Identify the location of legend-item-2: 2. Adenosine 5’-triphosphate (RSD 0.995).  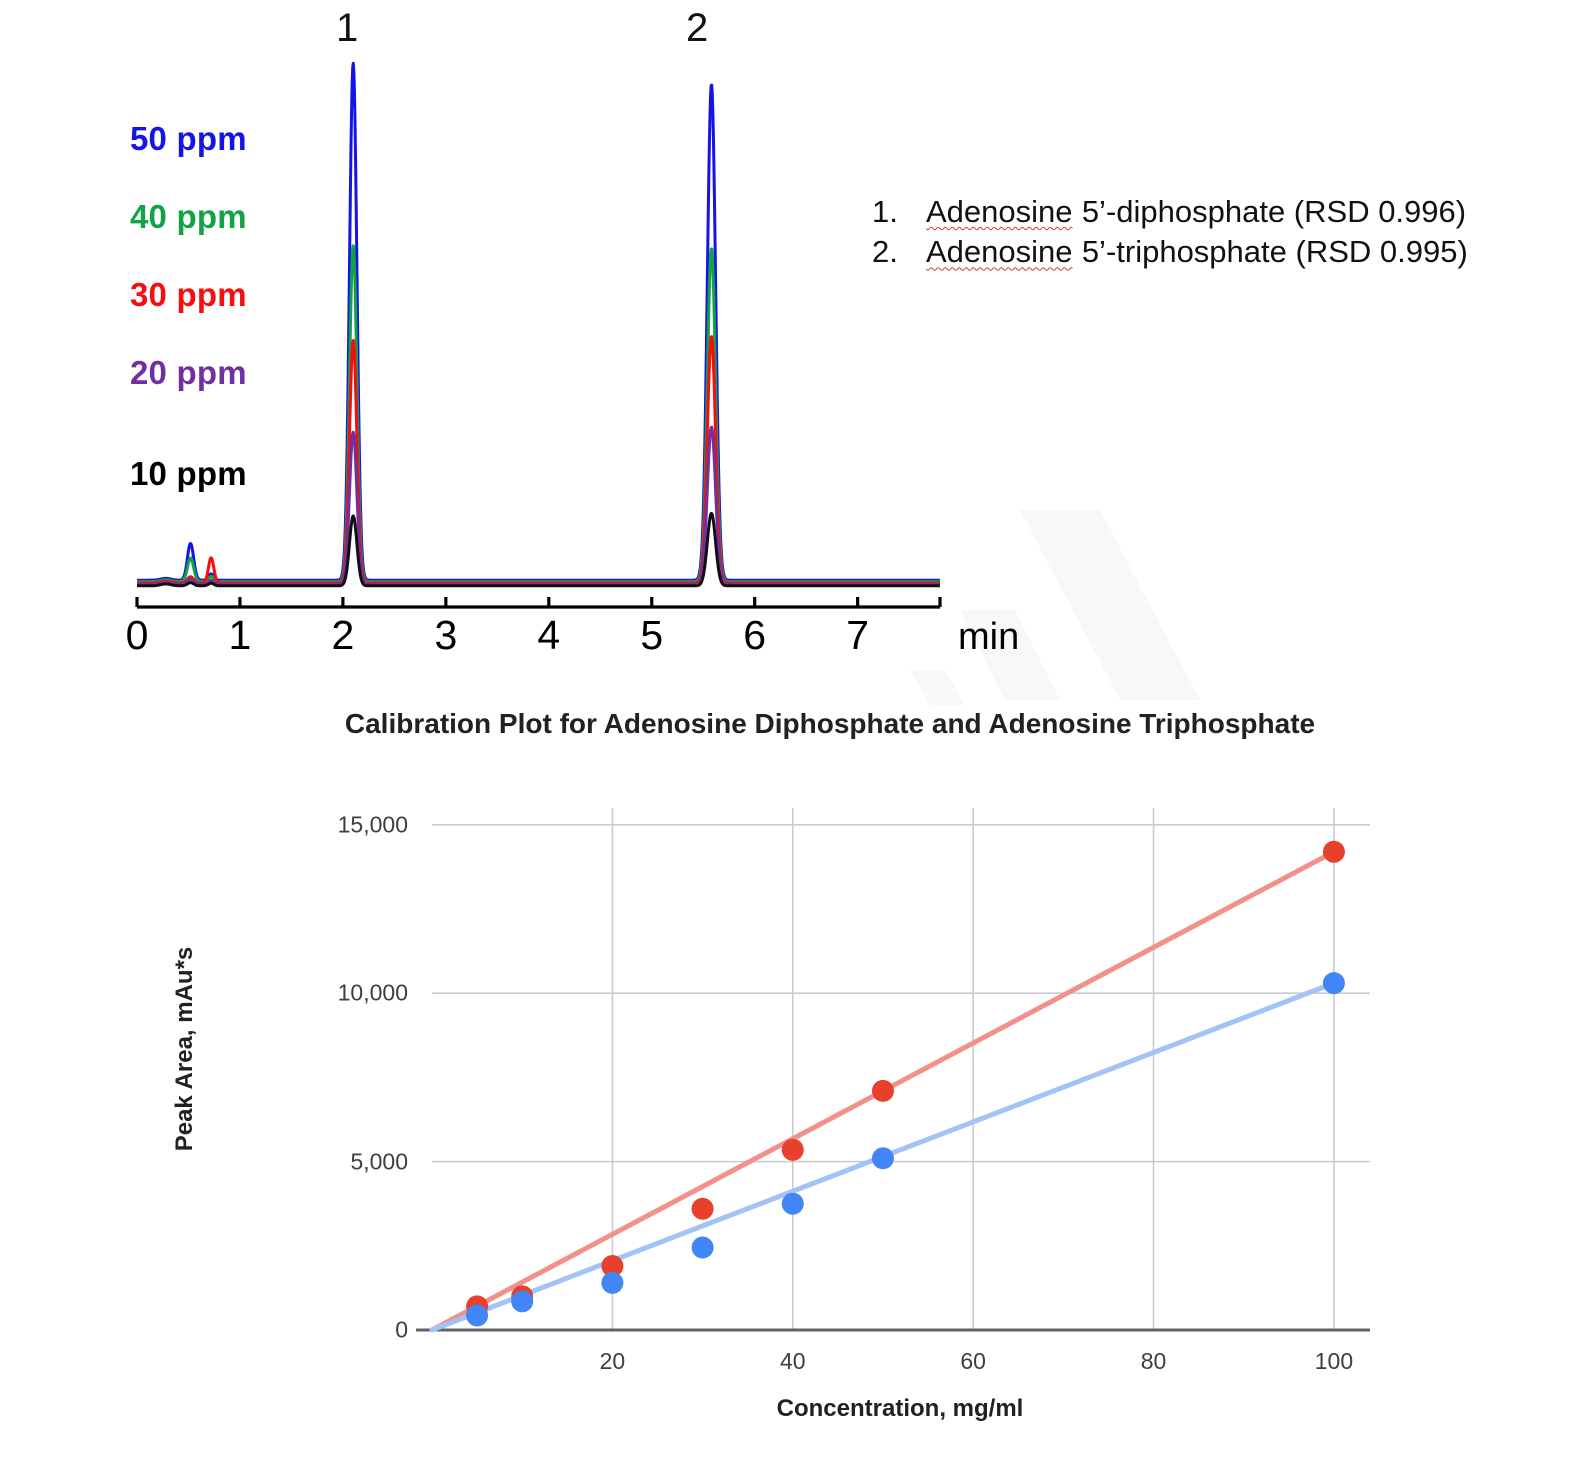
(1202, 252).